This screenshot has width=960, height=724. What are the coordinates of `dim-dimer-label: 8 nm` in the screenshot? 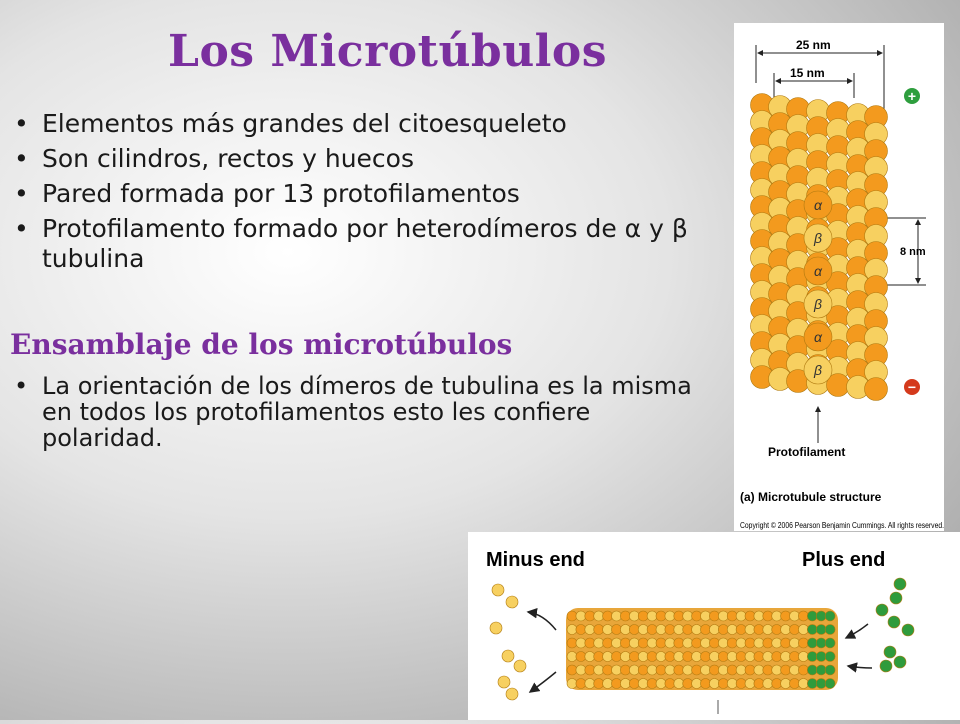 It's located at (913, 252).